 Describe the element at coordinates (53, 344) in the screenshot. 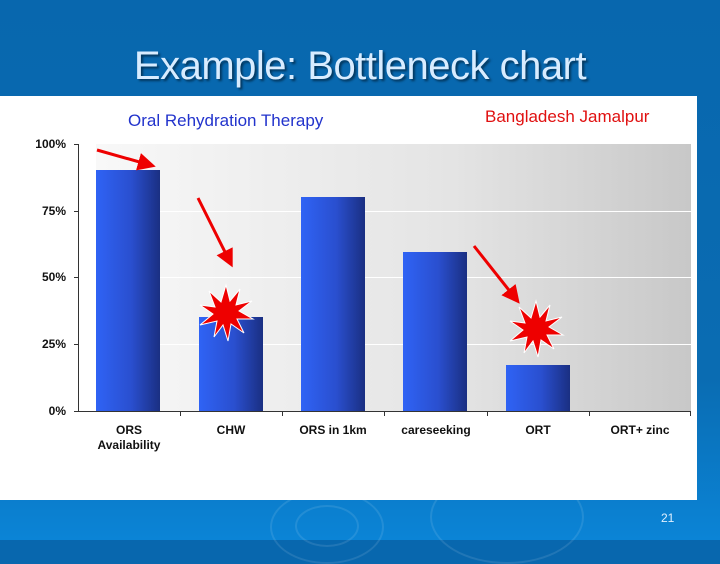

I see `y-tick-label: 25%` at that location.